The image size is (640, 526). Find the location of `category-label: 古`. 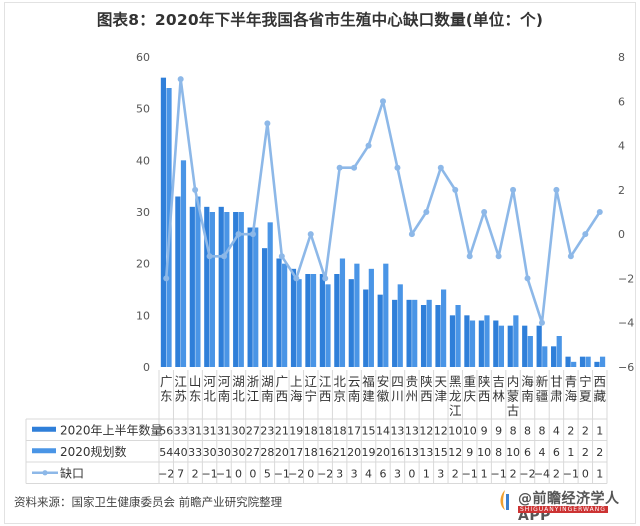

category-label: 古 is located at coordinates (513, 410).